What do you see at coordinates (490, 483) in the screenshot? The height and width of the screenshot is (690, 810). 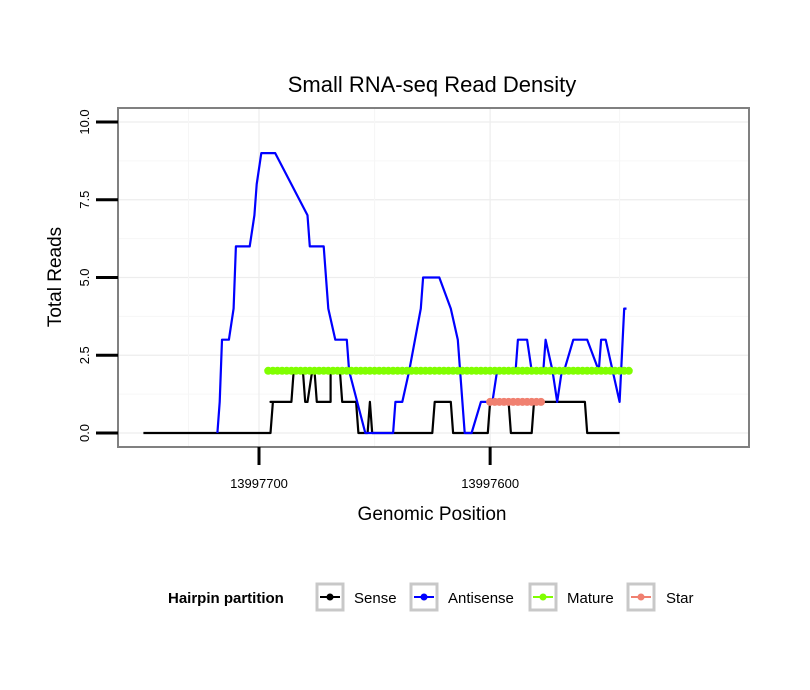 I see `x-tick-label-1: 13997600` at bounding box center [490, 483].